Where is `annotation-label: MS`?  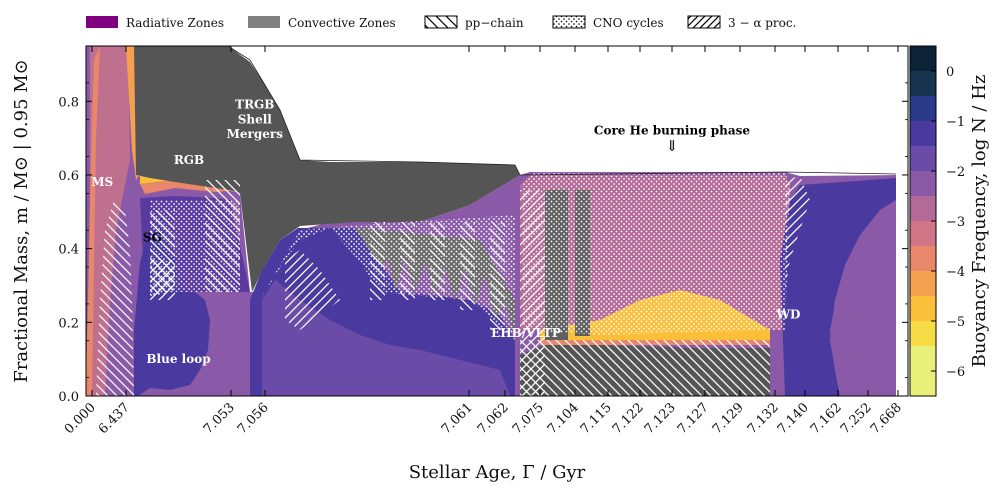 annotation-label: MS is located at coordinates (102, 182).